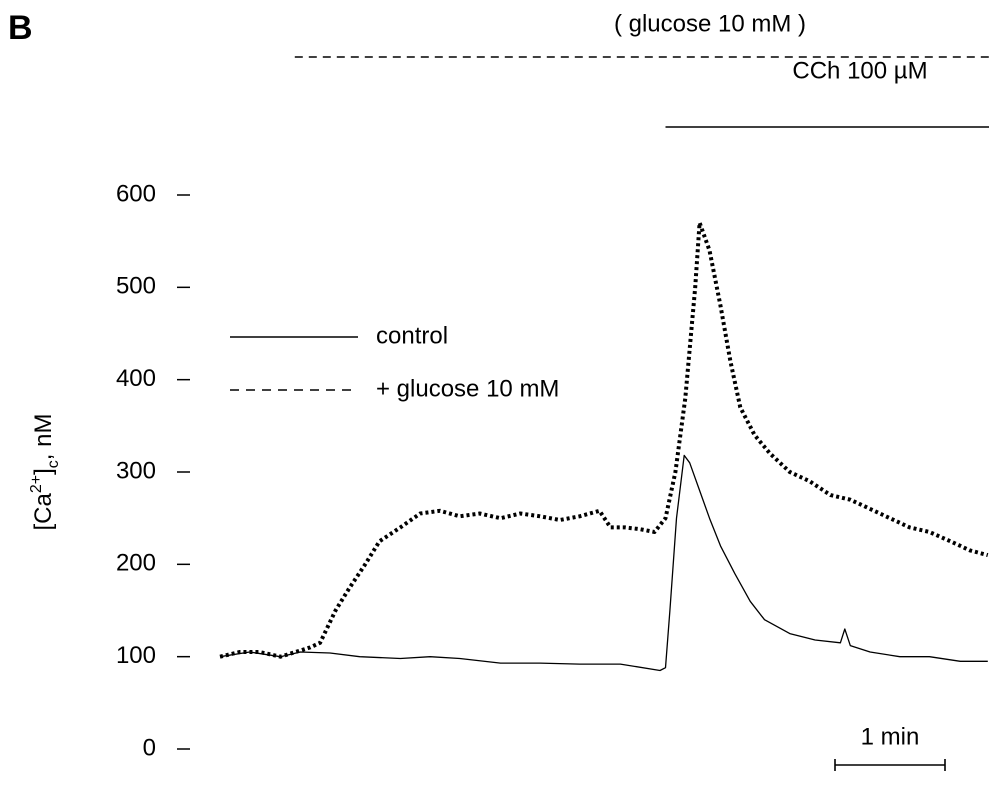 The height and width of the screenshot is (795, 989). What do you see at coordinates (136, 563) in the screenshot?
I see `y-tick-label: 200` at bounding box center [136, 563].